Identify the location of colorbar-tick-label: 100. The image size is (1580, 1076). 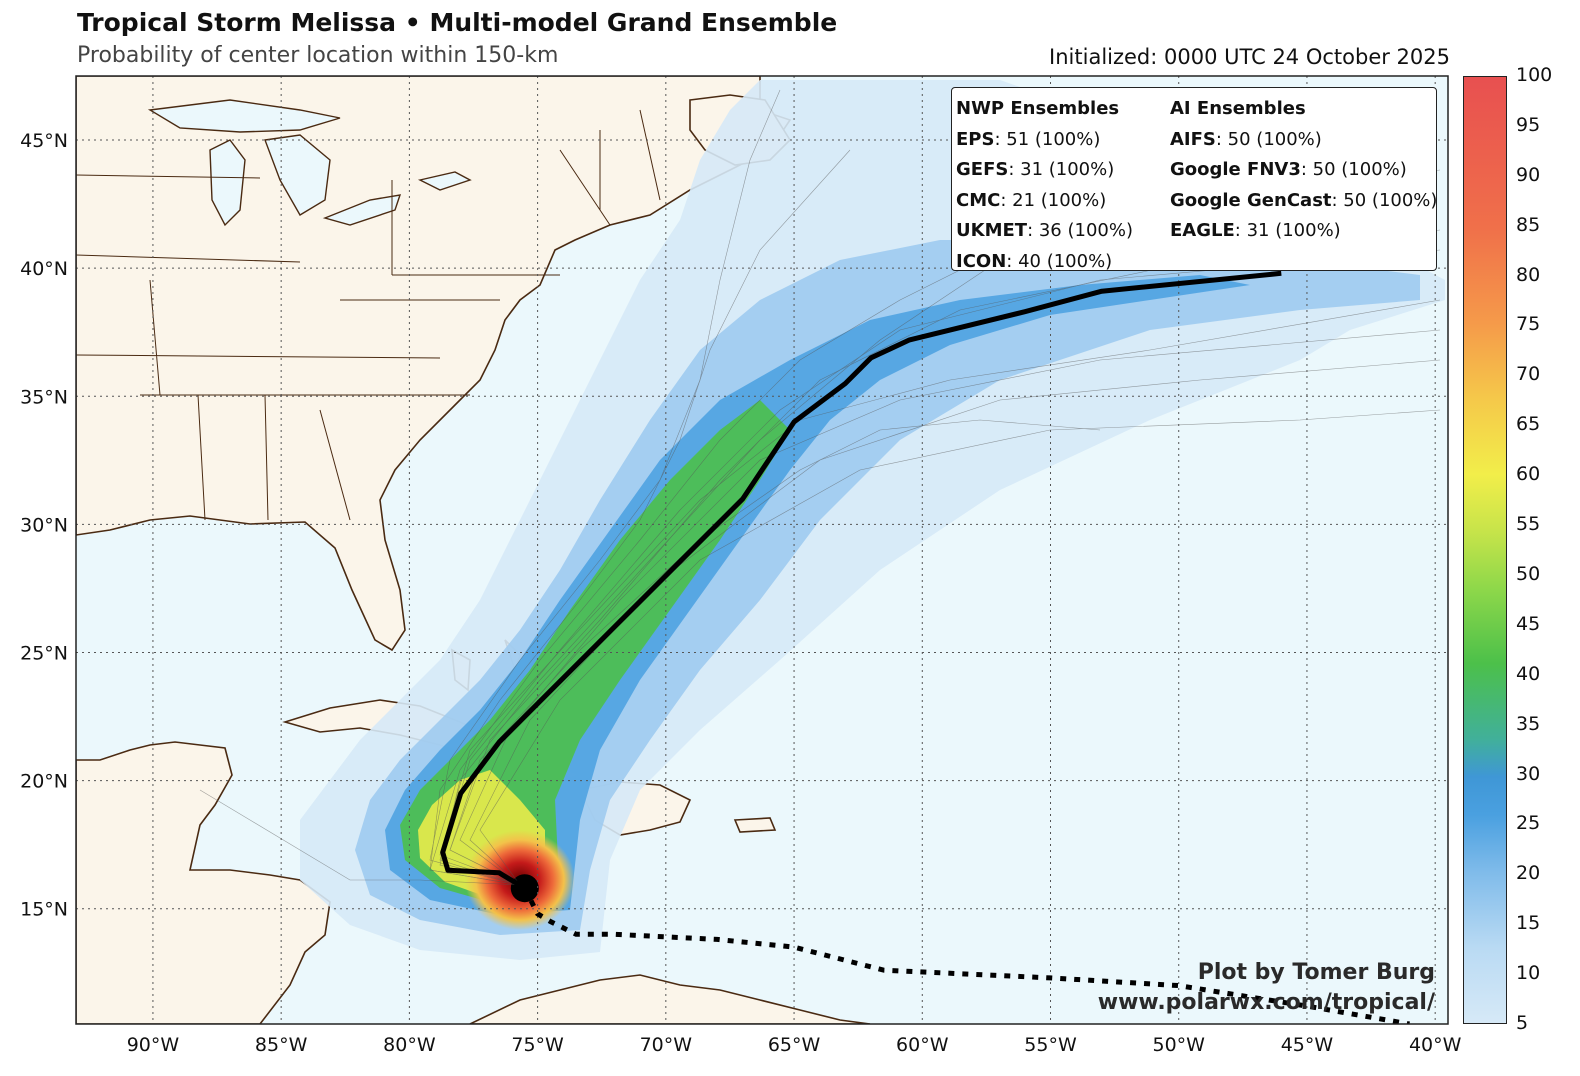
(1534, 75).